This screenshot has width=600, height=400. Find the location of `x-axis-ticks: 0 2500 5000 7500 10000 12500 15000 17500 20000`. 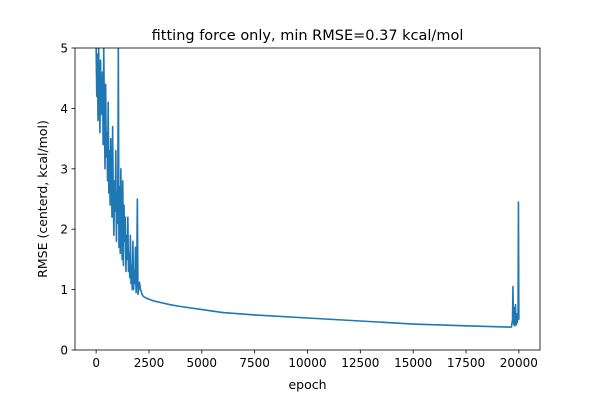

x-axis-ticks: 0 2500 5000 7500 10000 12500 15000 17500 20000 is located at coordinates (315, 360).